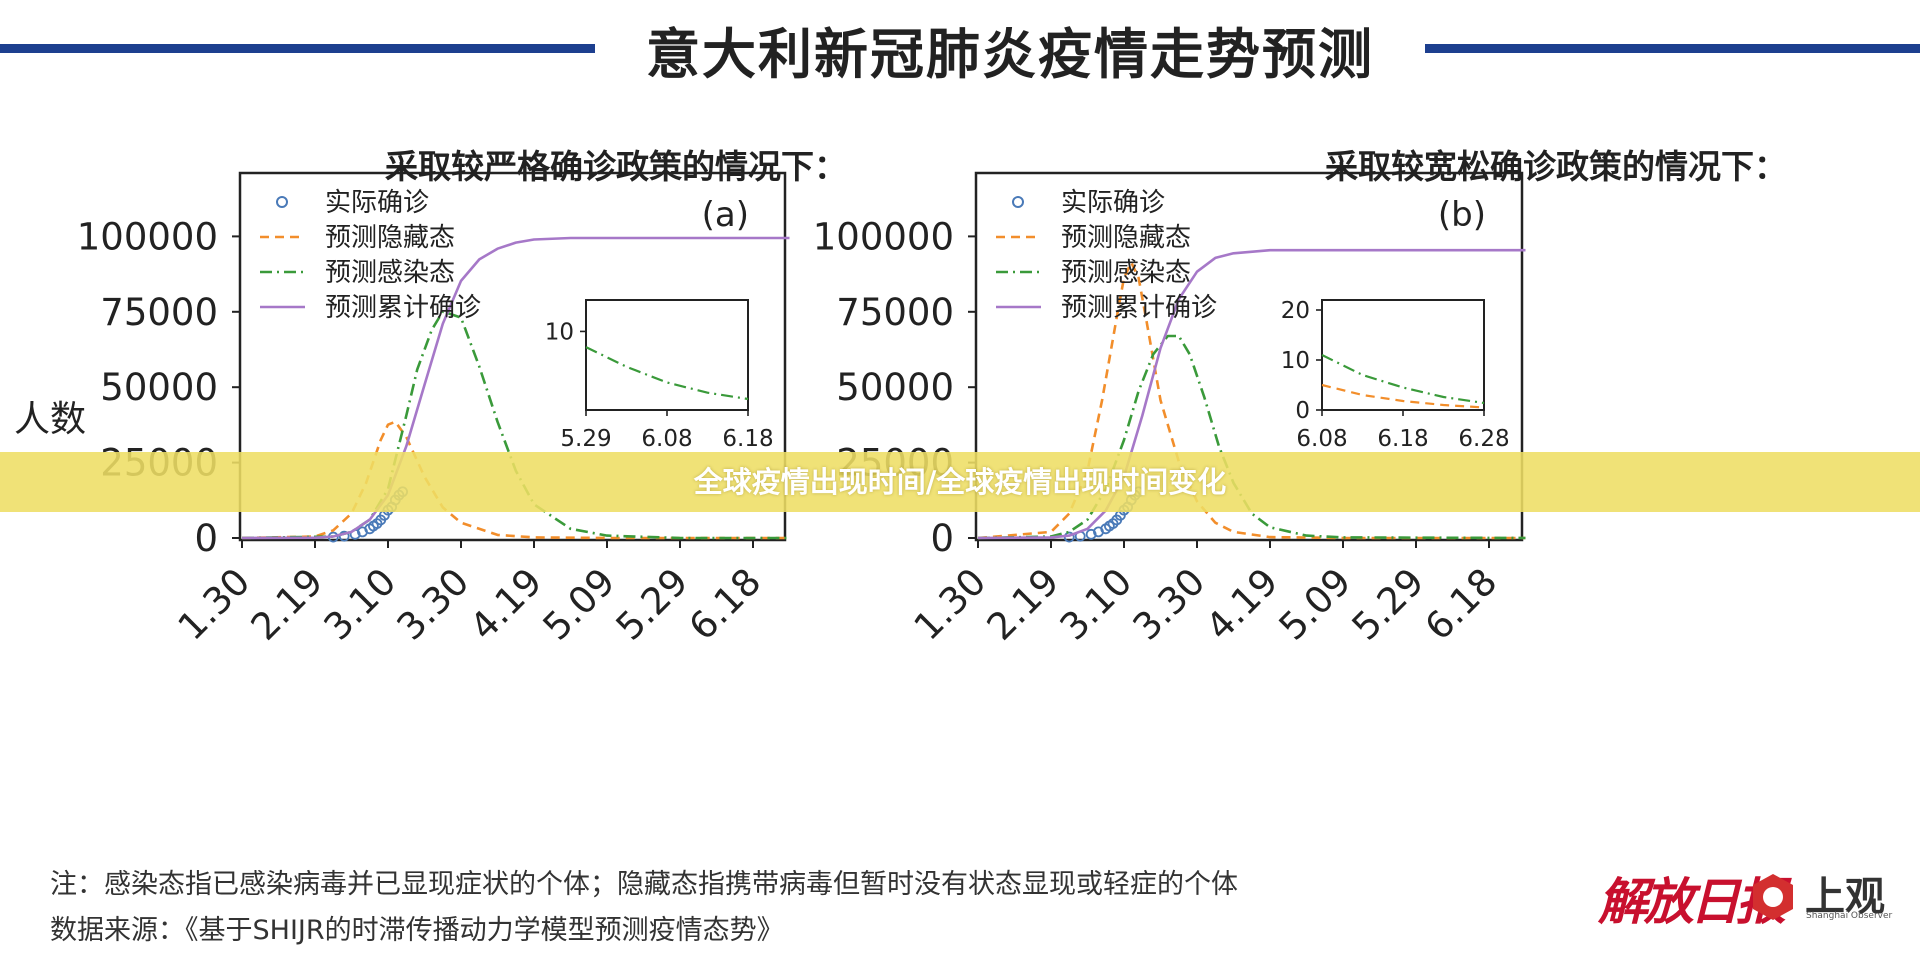 Image resolution: width=1920 pixels, height=966 pixels. What do you see at coordinates (1849, 916) in the screenshot?
I see `shanghai-observer-logo-sub: Shanghai Observer` at bounding box center [1849, 916].